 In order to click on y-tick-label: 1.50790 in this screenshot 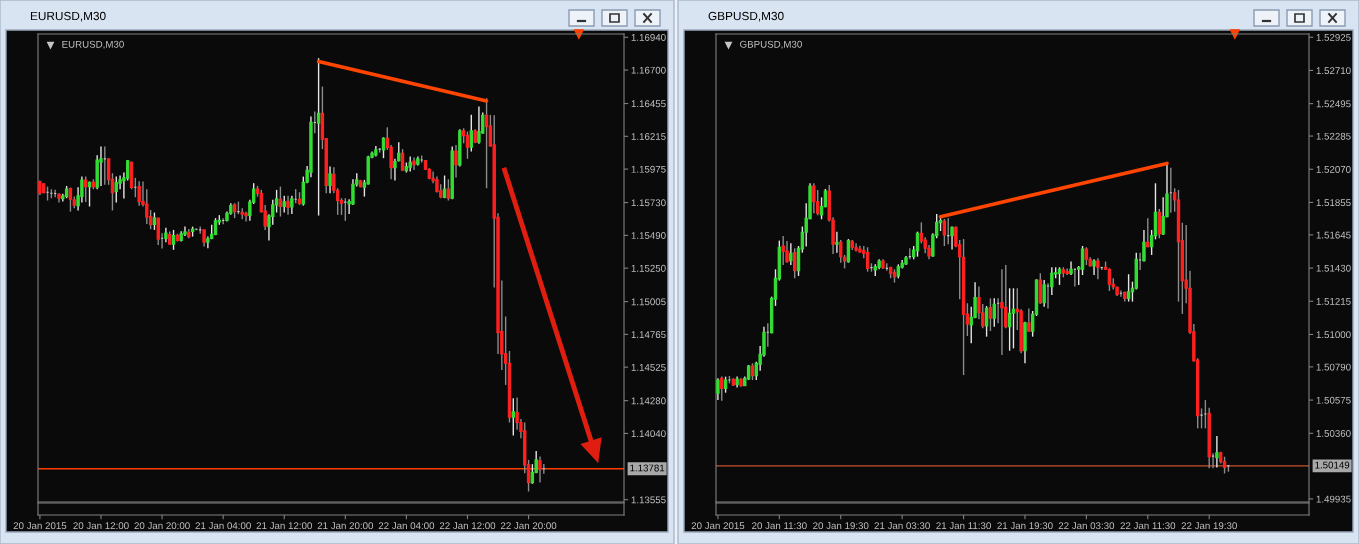, I will do `click(1333, 367)`.